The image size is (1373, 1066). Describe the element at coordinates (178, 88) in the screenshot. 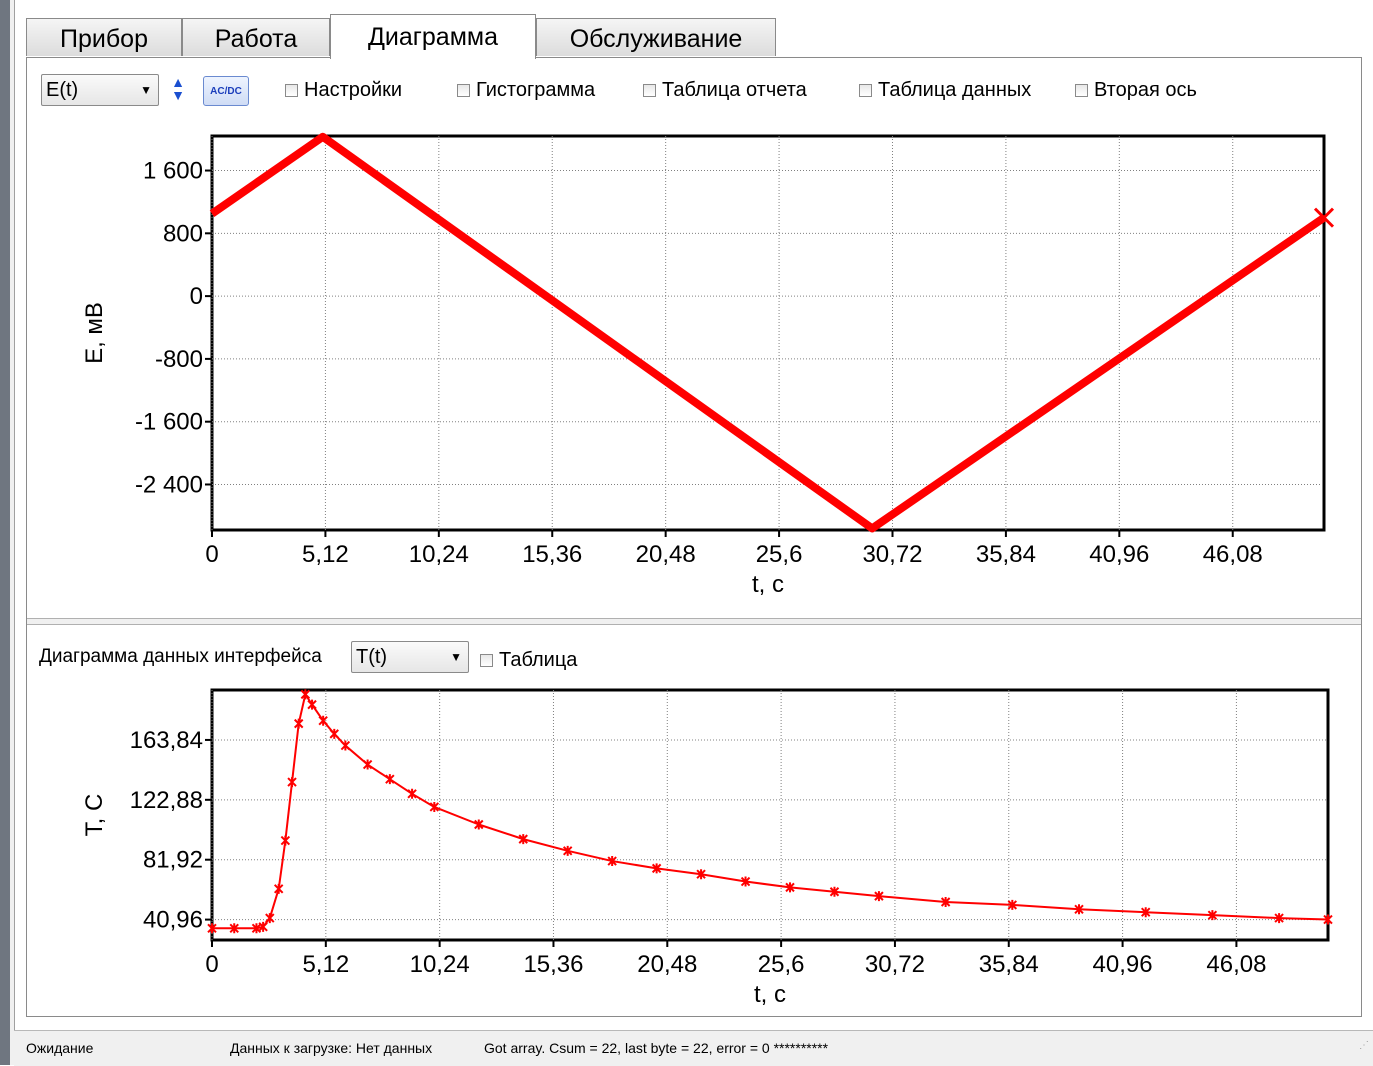

I see `spin-updown-icon: ▲ ▼` at that location.